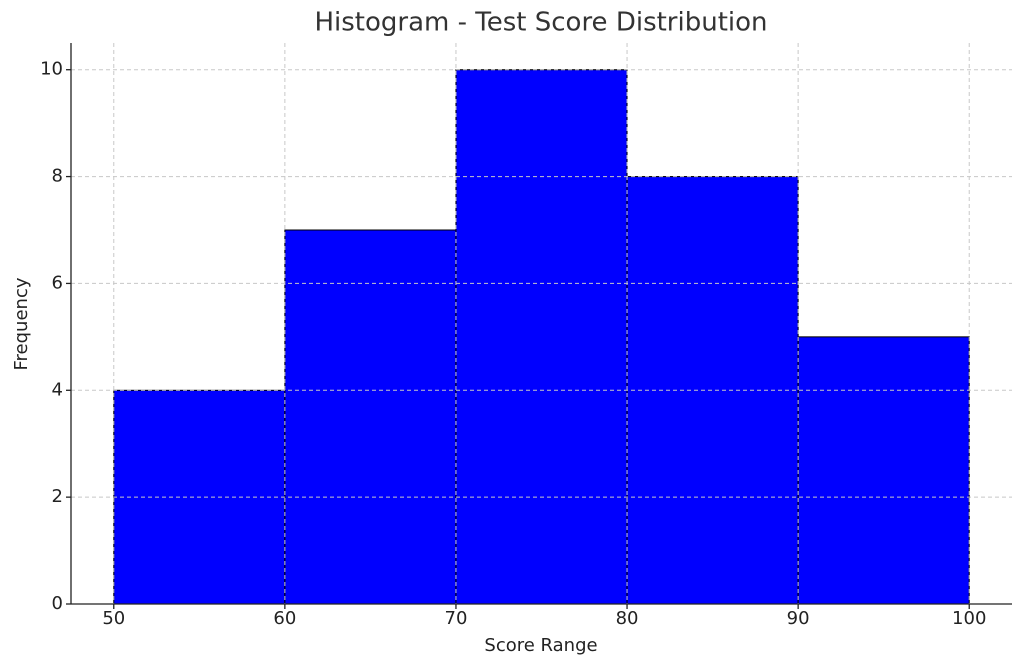 This screenshot has width=1024, height=669. I want to click on y-tick-label: 8, so click(57, 176).